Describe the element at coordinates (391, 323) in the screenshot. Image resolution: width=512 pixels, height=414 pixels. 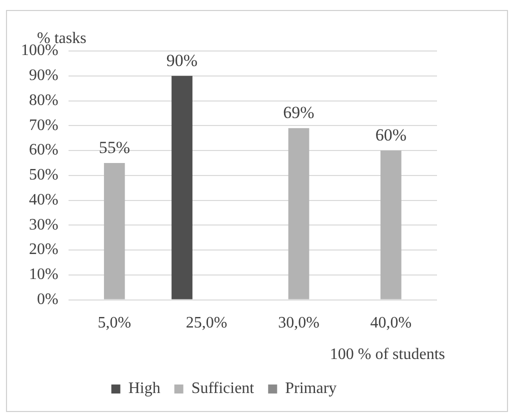
I see `x-tick-label: 40,0%` at that location.